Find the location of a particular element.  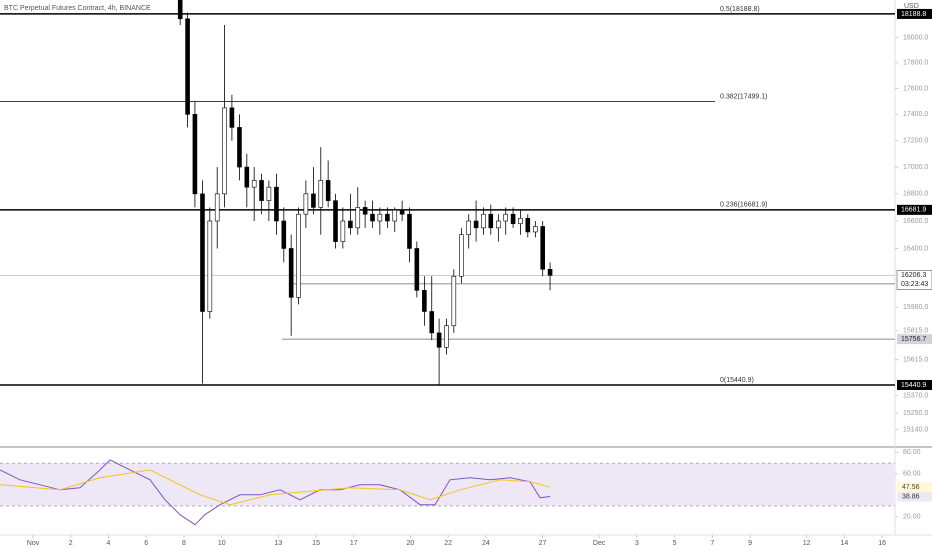

x-tick-label: 14 is located at coordinates (845, 543).